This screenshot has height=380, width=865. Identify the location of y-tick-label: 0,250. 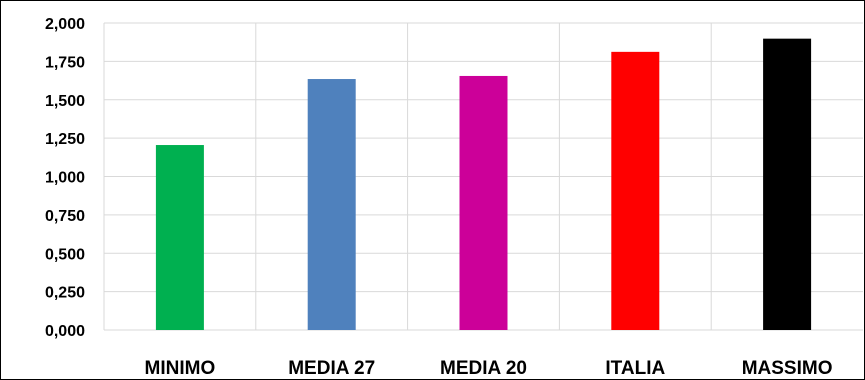
(65, 293).